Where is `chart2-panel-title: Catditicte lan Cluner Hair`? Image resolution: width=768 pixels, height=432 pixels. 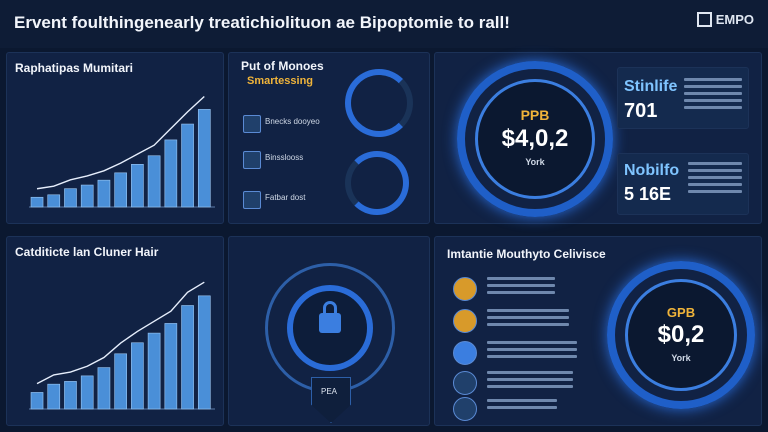
chart2-panel-title: Catditicte lan Cluner Hair is located at coordinates (87, 252).